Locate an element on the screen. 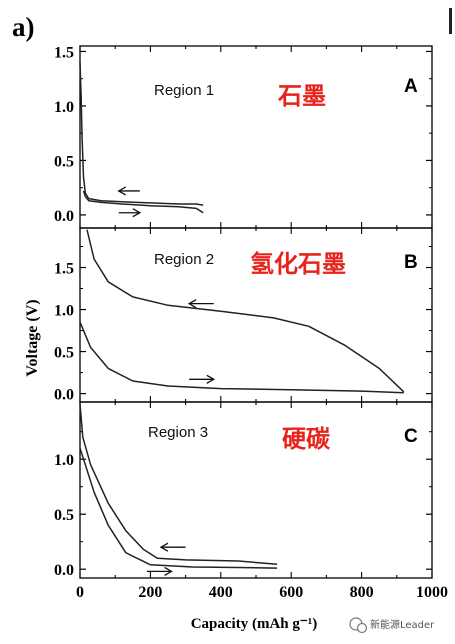  panel-letter: C is located at coordinates (411, 436).